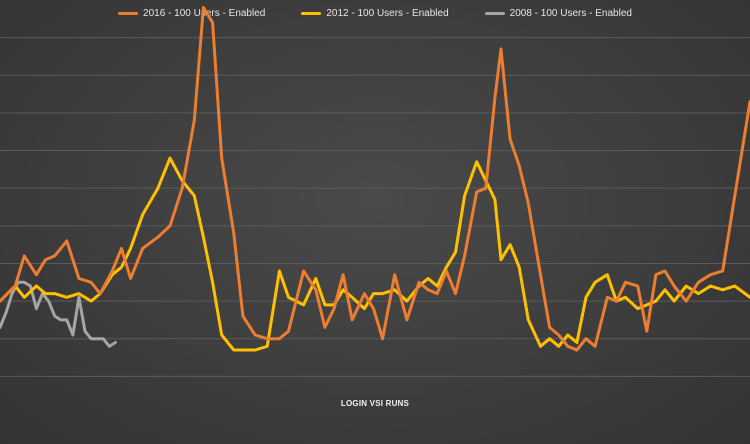 The width and height of the screenshot is (750, 444). I want to click on legend-label-2008: 2008 - 100 Users - Enabled, so click(570, 13).